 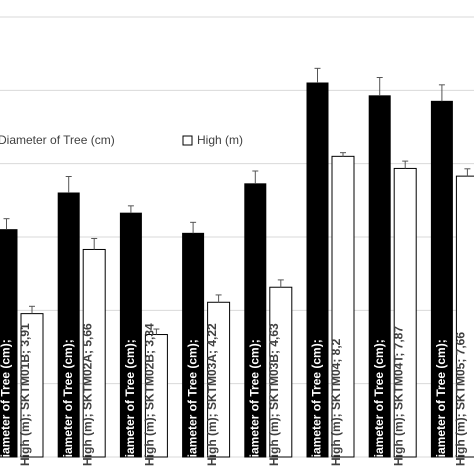 I want to click on legend-label: High (m), so click(x=220, y=140).